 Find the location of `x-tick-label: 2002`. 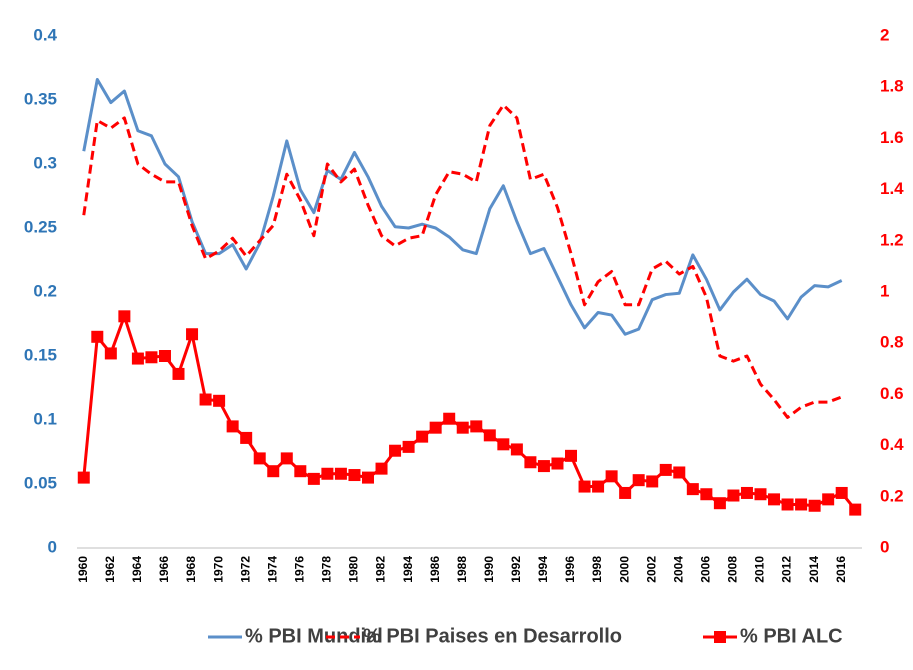

x-tick-label: 2002 is located at coordinates (651, 569).